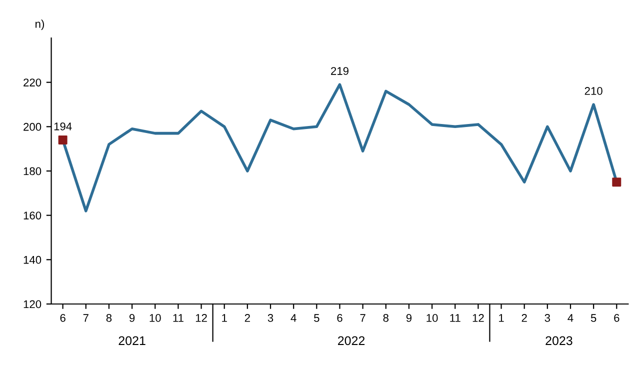 The width and height of the screenshot is (641, 380). I want to click on y-tick-label: 180, so click(33, 171).